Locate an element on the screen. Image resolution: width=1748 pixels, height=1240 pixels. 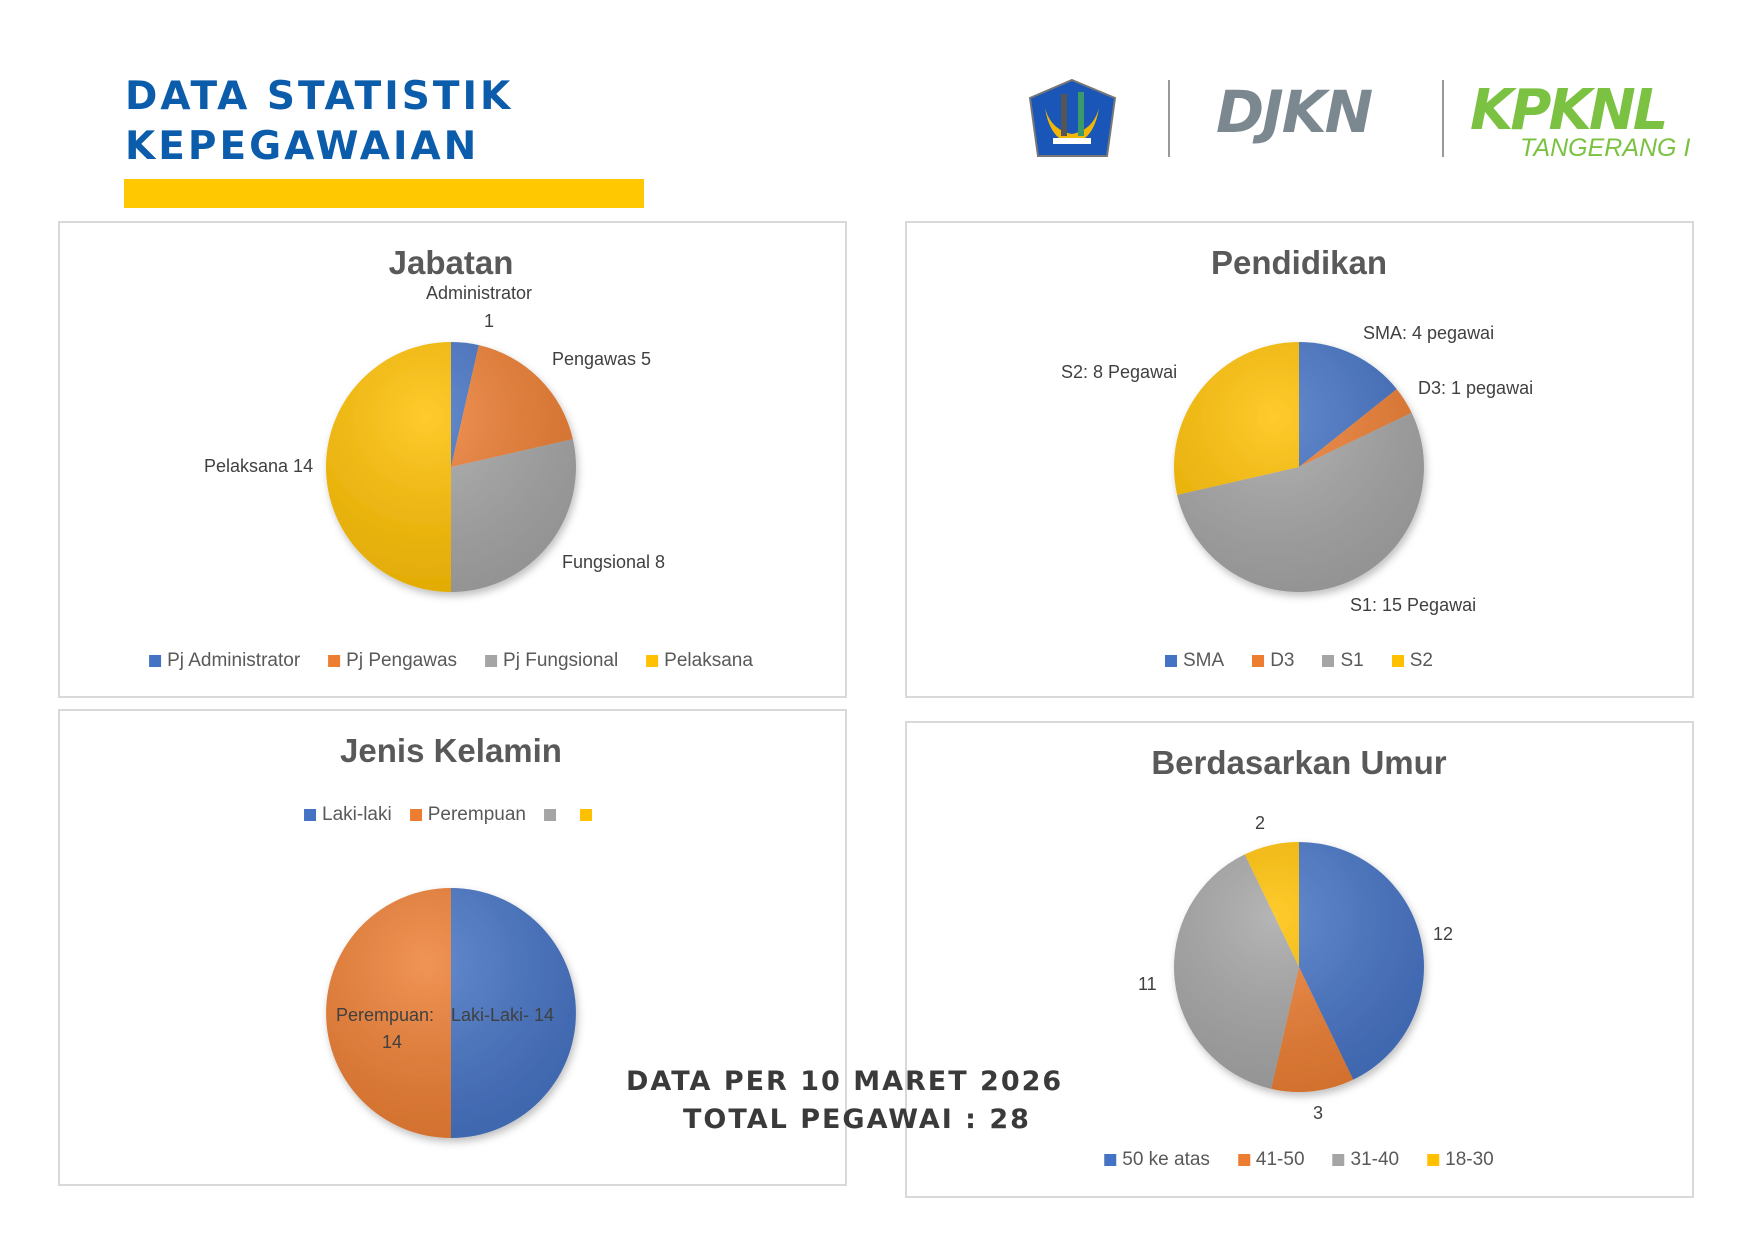
legend-umur: 50 ke atas 41-50 31-40 18-30 is located at coordinates (1299, 1160).